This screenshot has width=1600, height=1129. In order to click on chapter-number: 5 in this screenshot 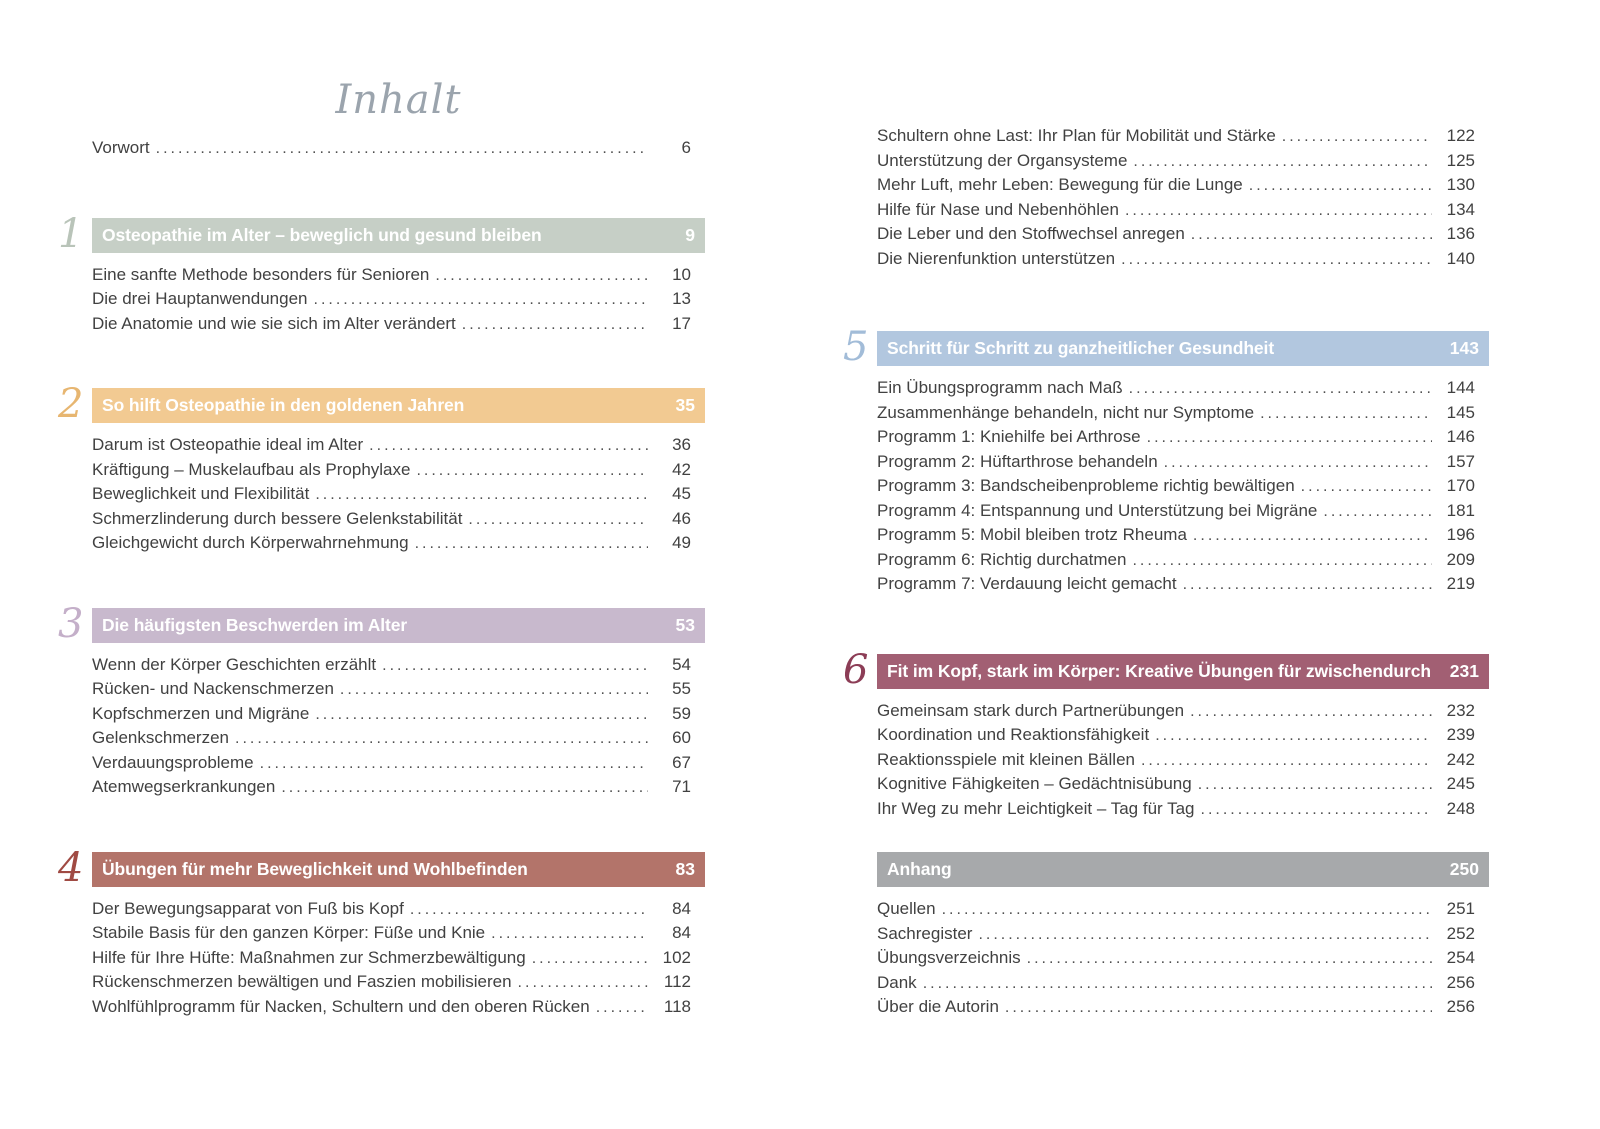, I will do `click(856, 347)`.